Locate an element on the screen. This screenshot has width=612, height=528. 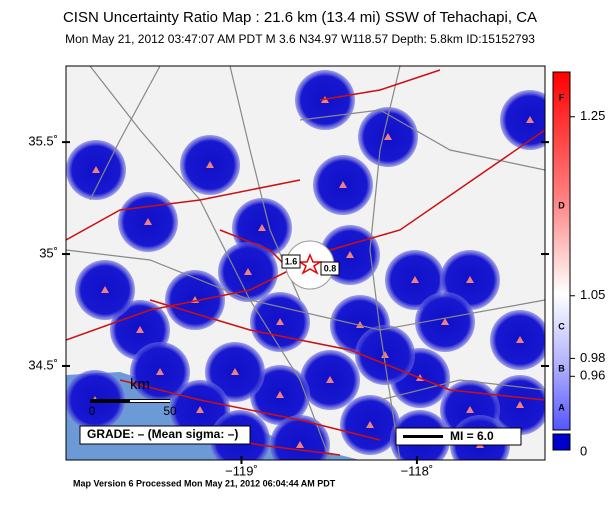
colorbar-under is located at coordinates (561, 442).